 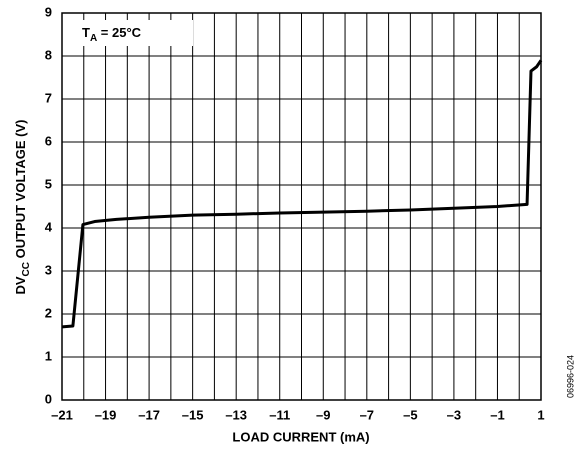 I want to click on y-tick-label: 1, so click(x=48, y=355).